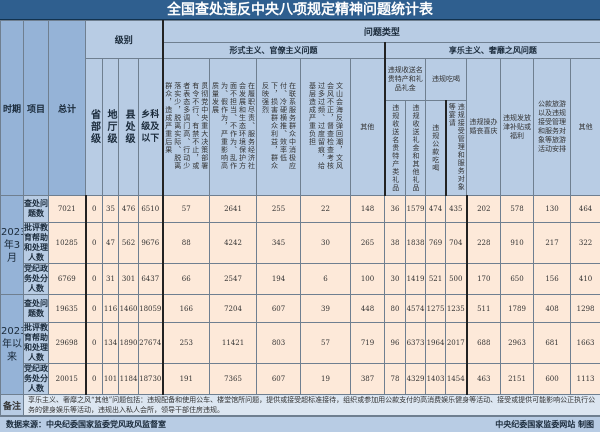 The image size is (600, 432). What do you see at coordinates (484, 127) in the screenshot?
I see `hedonism-weddings: 违规操办婚丧喜庆` at bounding box center [484, 127].